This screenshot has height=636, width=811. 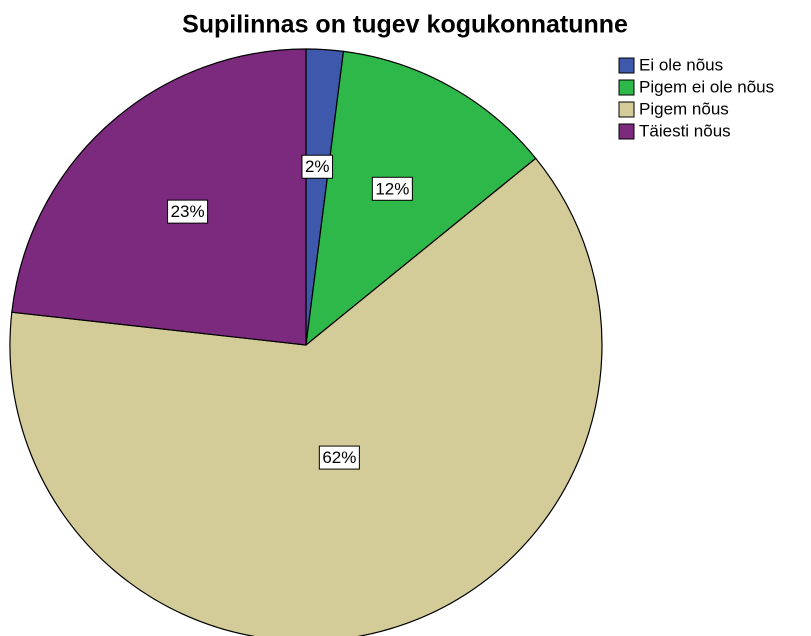 What do you see at coordinates (706, 86) in the screenshot?
I see `legend-label: Pigem ei ole nõus` at bounding box center [706, 86].